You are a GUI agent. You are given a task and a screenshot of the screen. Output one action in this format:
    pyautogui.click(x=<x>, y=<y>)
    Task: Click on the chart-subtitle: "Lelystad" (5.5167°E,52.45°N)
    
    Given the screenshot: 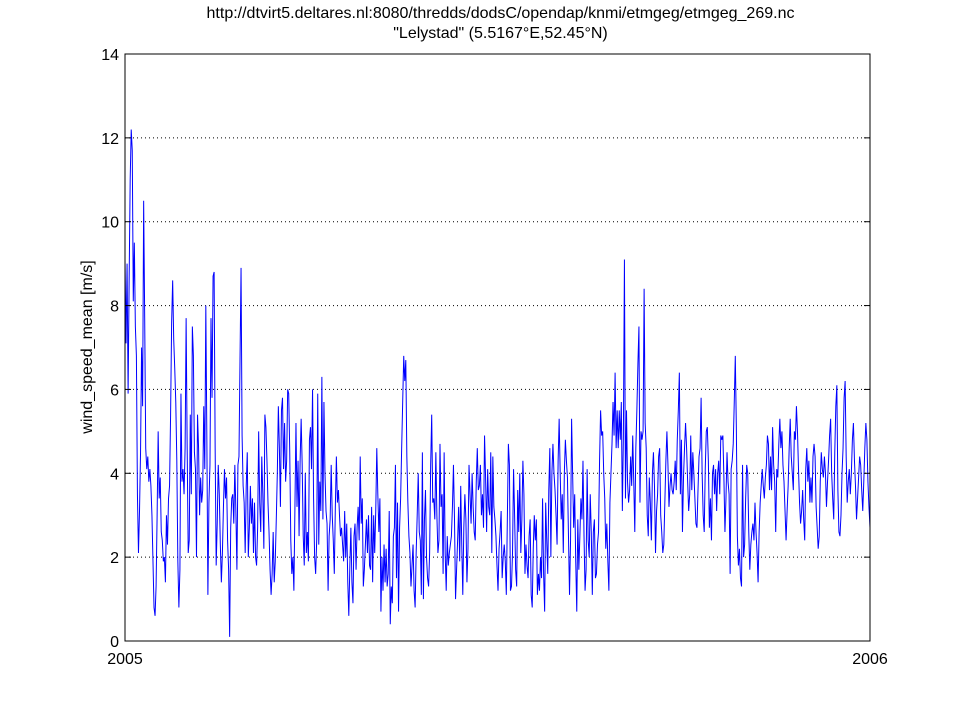 What is the action you would take?
    pyautogui.click(x=500, y=33)
    